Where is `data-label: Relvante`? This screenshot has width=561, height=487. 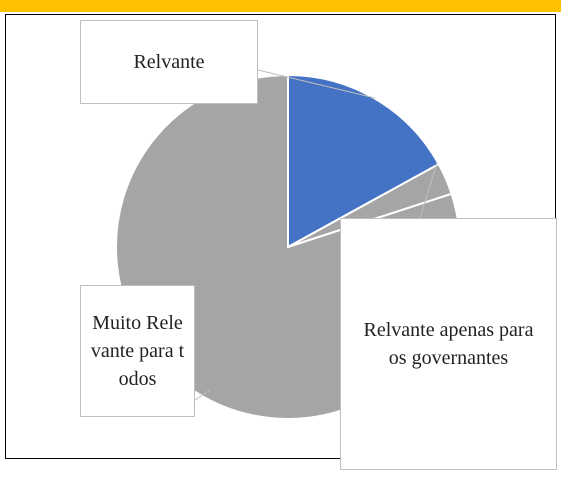
data-label: Relvante is located at coordinates (169, 62).